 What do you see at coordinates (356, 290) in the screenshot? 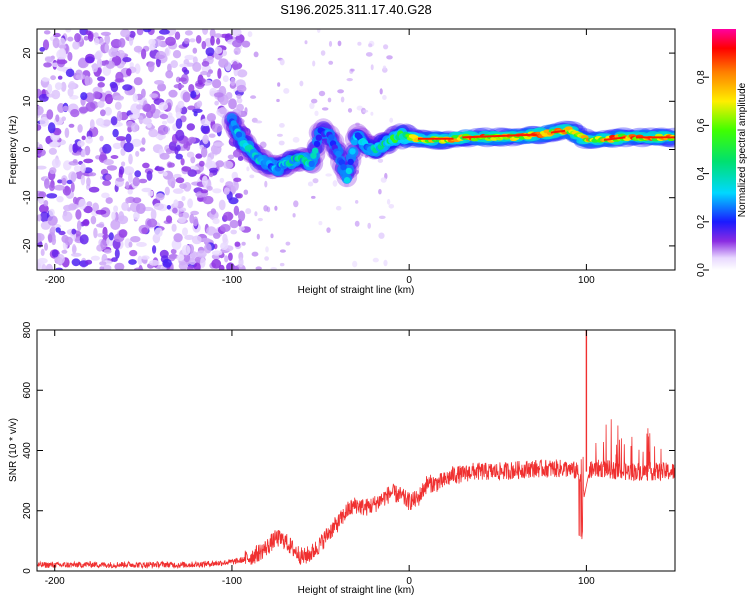
I see `spectrogram-x-label: Height of straight line (km)` at bounding box center [356, 290].